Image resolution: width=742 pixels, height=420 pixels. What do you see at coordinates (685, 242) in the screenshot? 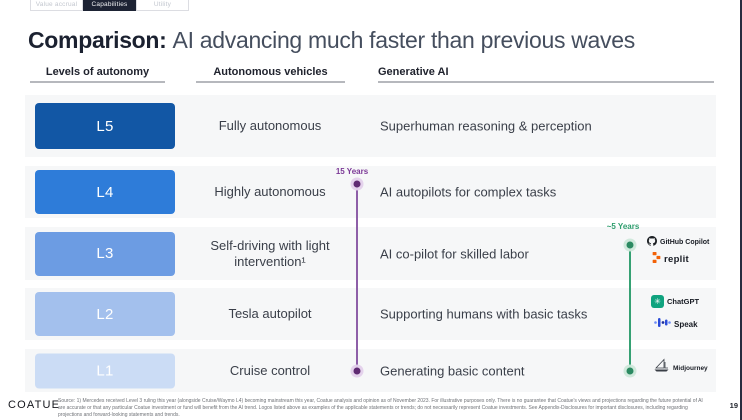
I see `logo-github-copilot-label: GitHub Copilot` at bounding box center [685, 242].